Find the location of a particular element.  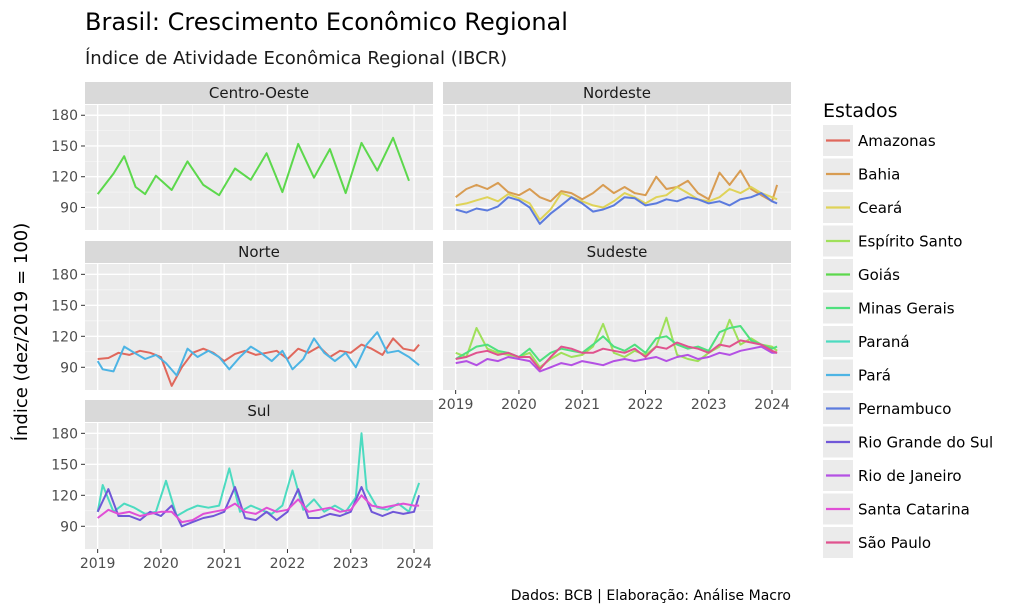

series-line-rio-grande-do-sul is located at coordinates (258, 507).